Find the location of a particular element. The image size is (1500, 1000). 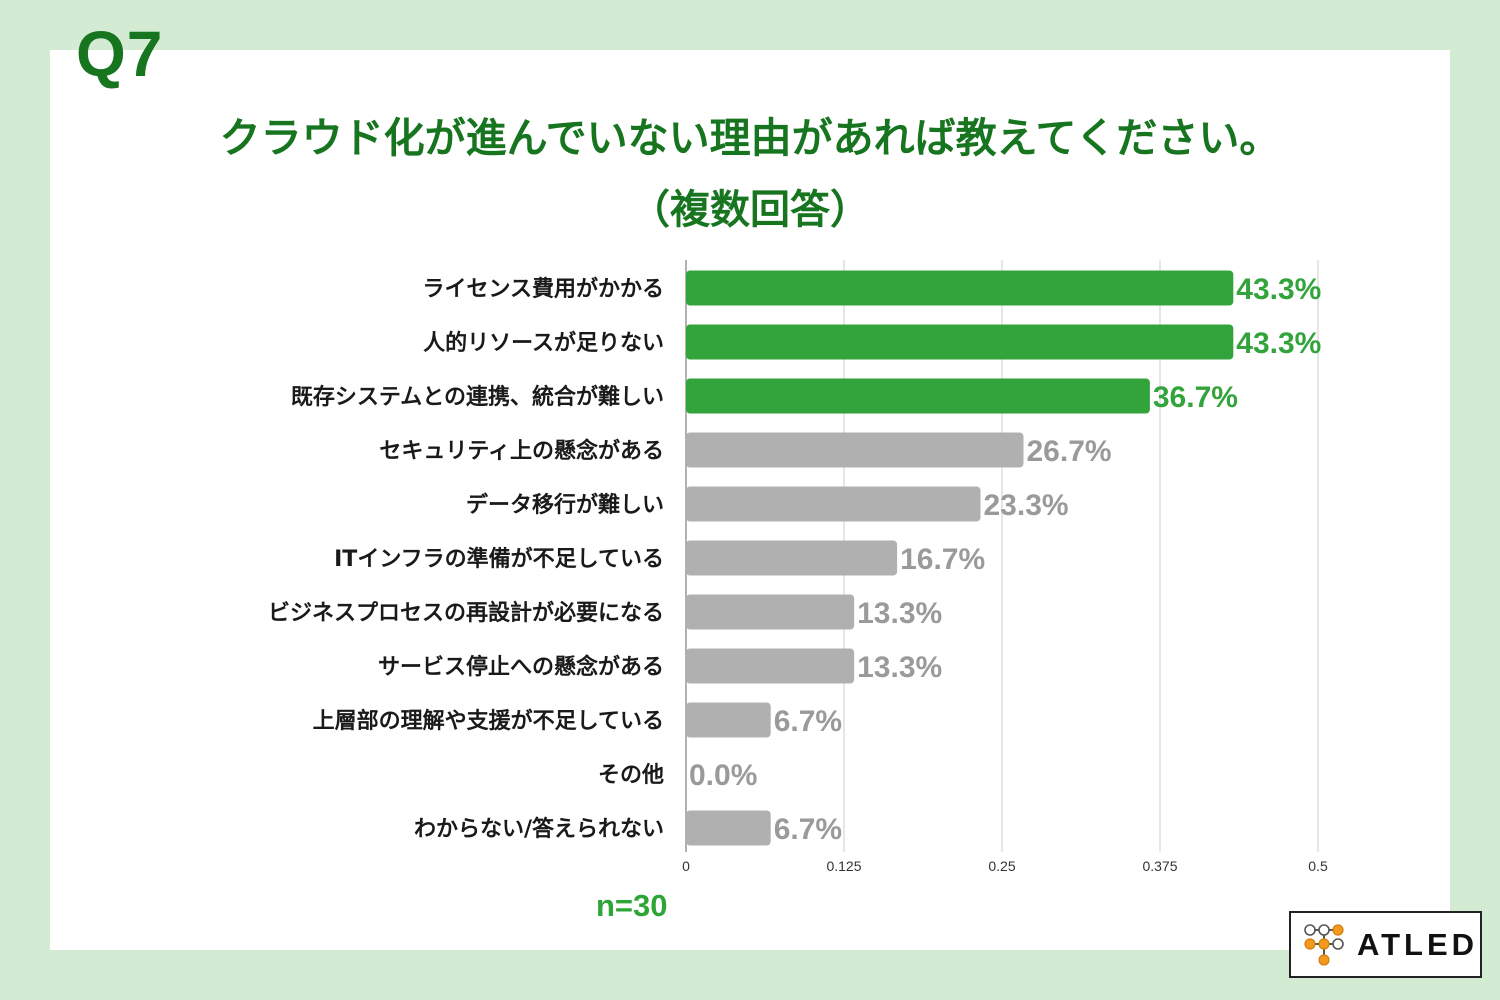

x-tick-label: 0.5 is located at coordinates (1318, 866).